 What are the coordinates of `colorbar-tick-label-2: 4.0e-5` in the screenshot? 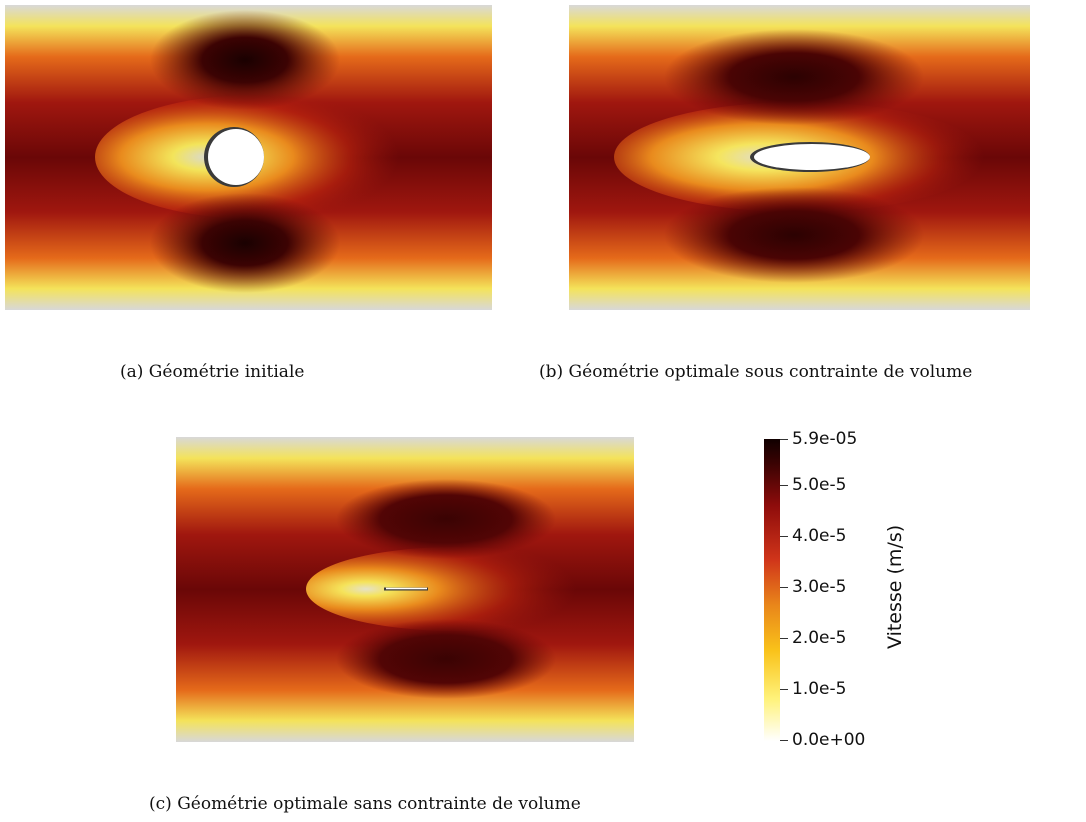 It's located at (819, 536).